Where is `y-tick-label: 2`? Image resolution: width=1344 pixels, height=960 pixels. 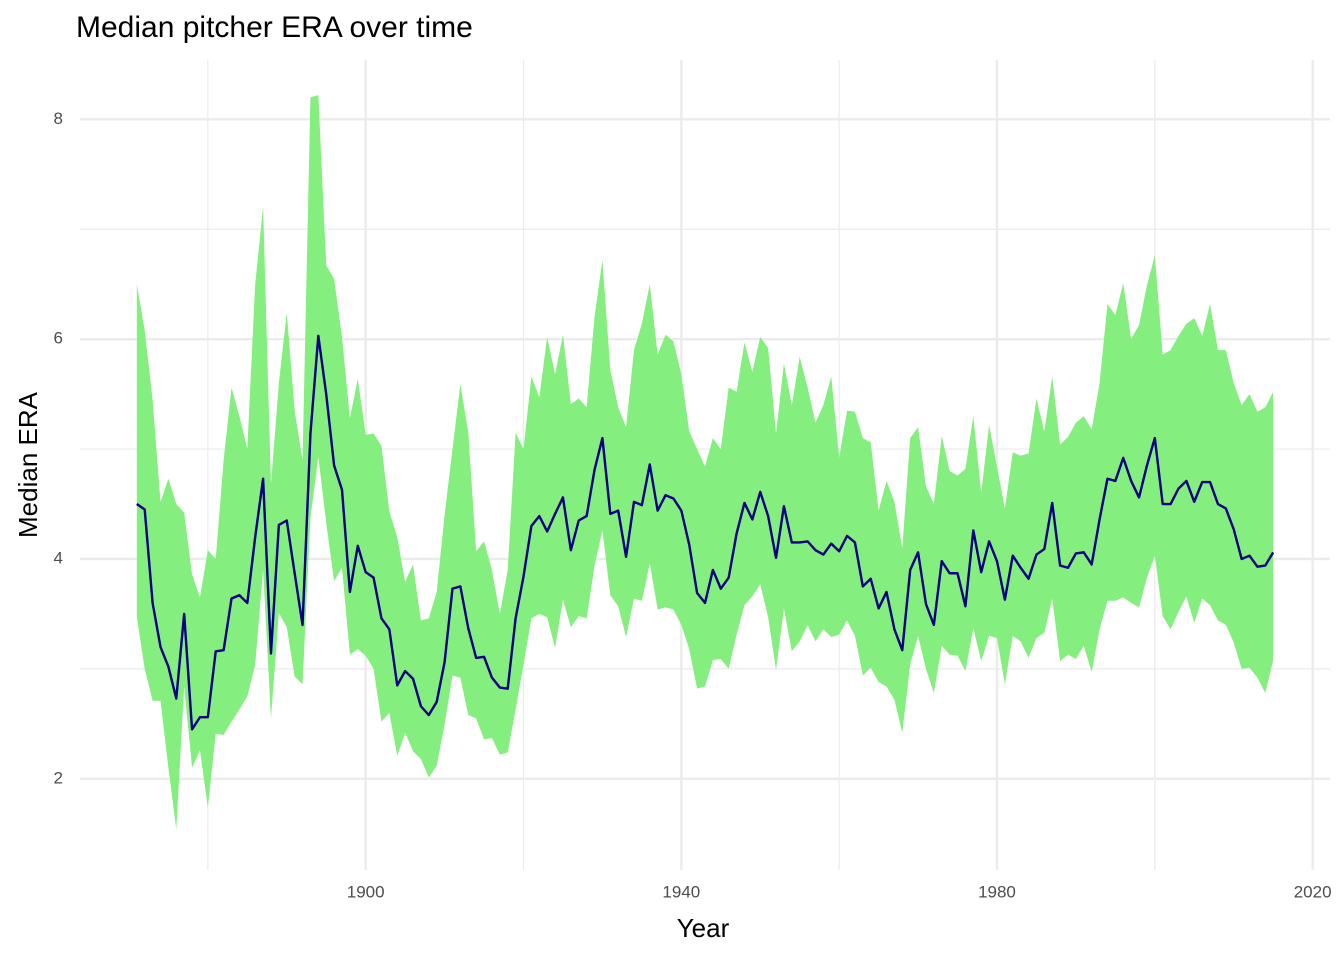 y-tick-label: 2 is located at coordinates (58, 777).